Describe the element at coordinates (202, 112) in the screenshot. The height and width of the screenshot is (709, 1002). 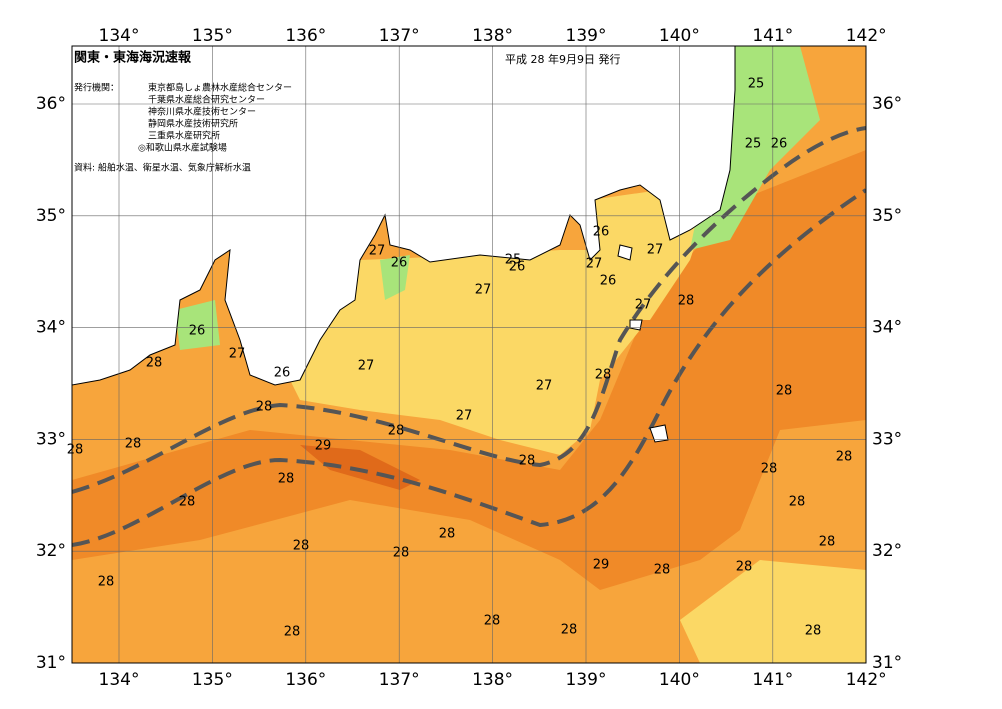
I see `issuer: 神奈川県水産技術センター` at that location.